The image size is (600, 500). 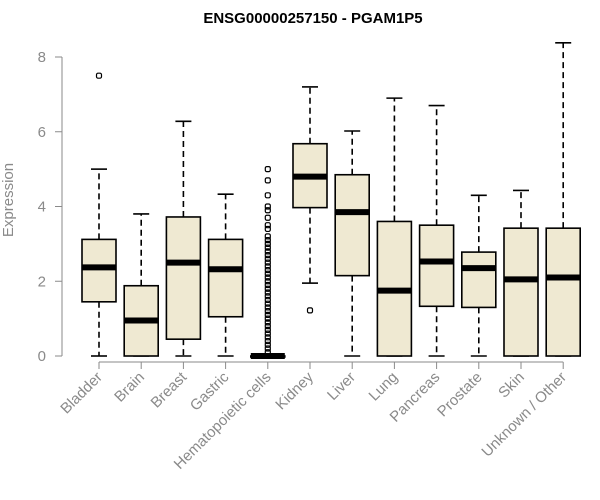 I want to click on chart-title: ENSG00000257150 - PGAM1P5, so click(x=312, y=18).